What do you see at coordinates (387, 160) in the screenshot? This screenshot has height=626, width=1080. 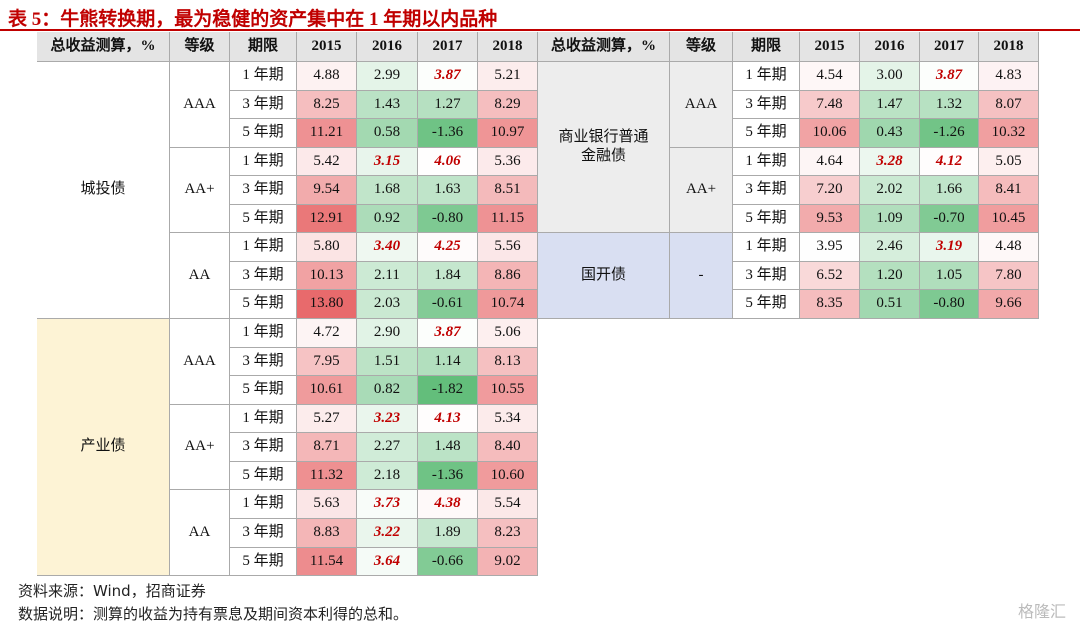 I see `cell-text: 3.15` at bounding box center [387, 160].